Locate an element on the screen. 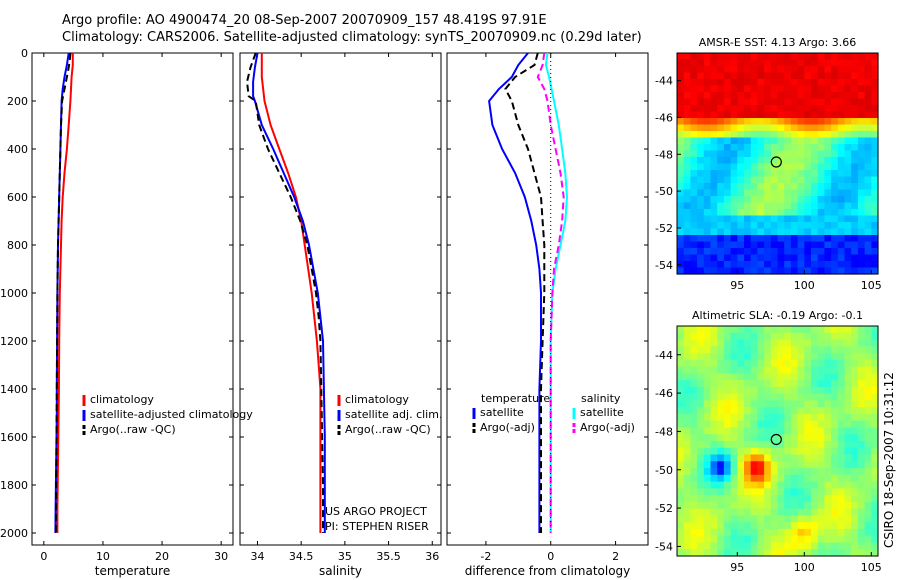  sst-axes-frame is located at coordinates (777, 163).